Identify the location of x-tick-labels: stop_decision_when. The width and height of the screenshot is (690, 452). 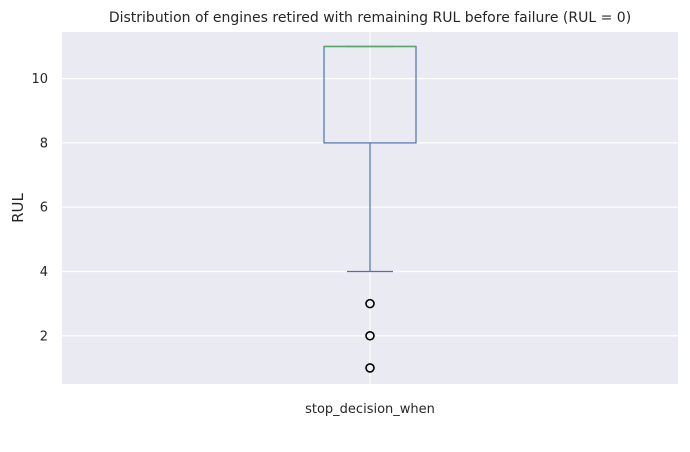
(370, 409).